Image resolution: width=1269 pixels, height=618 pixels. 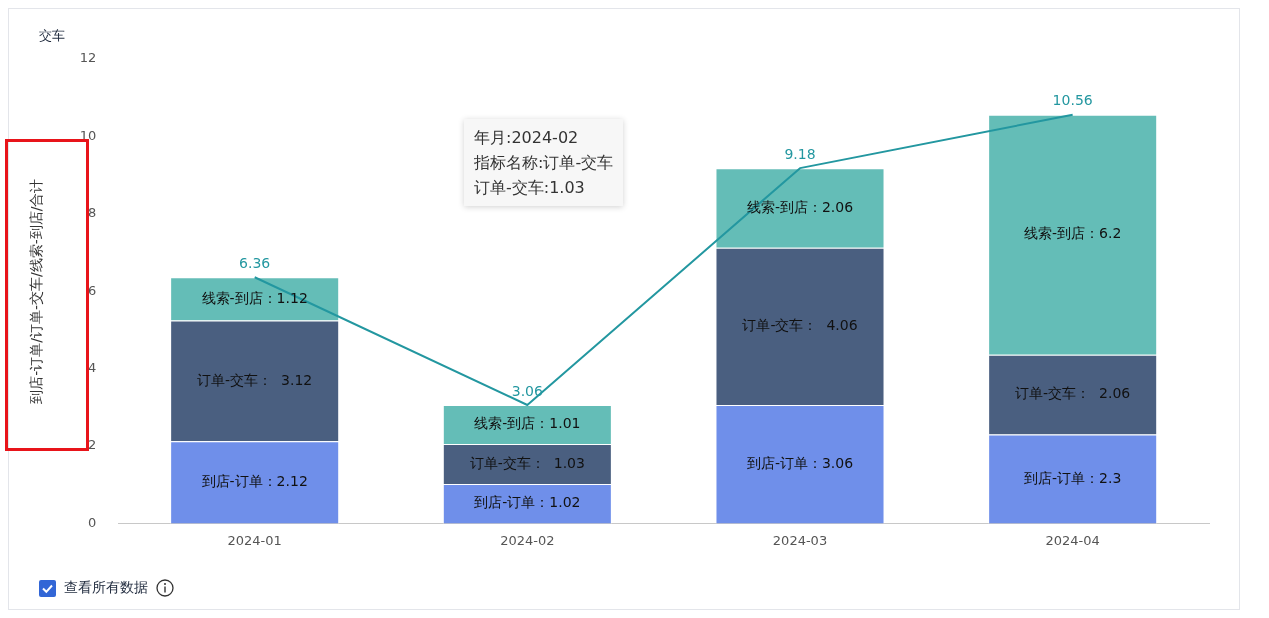 What do you see at coordinates (52, 36) in the screenshot?
I see `text: 交车` at bounding box center [52, 36].